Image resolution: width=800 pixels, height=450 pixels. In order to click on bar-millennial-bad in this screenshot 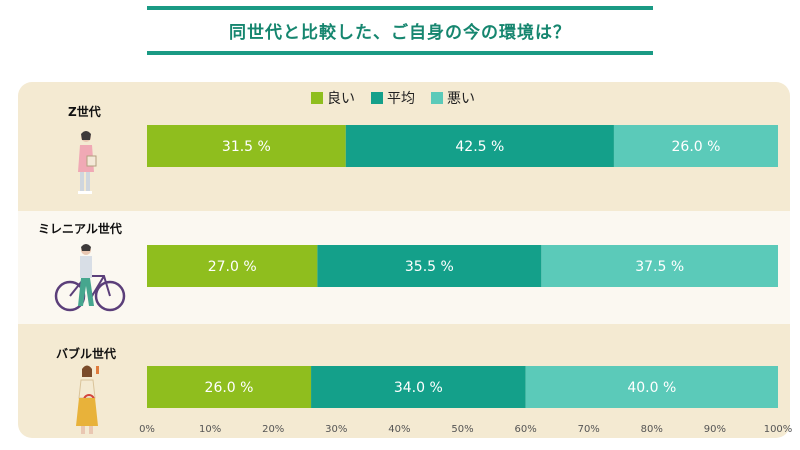, I will do `click(659, 266)`.